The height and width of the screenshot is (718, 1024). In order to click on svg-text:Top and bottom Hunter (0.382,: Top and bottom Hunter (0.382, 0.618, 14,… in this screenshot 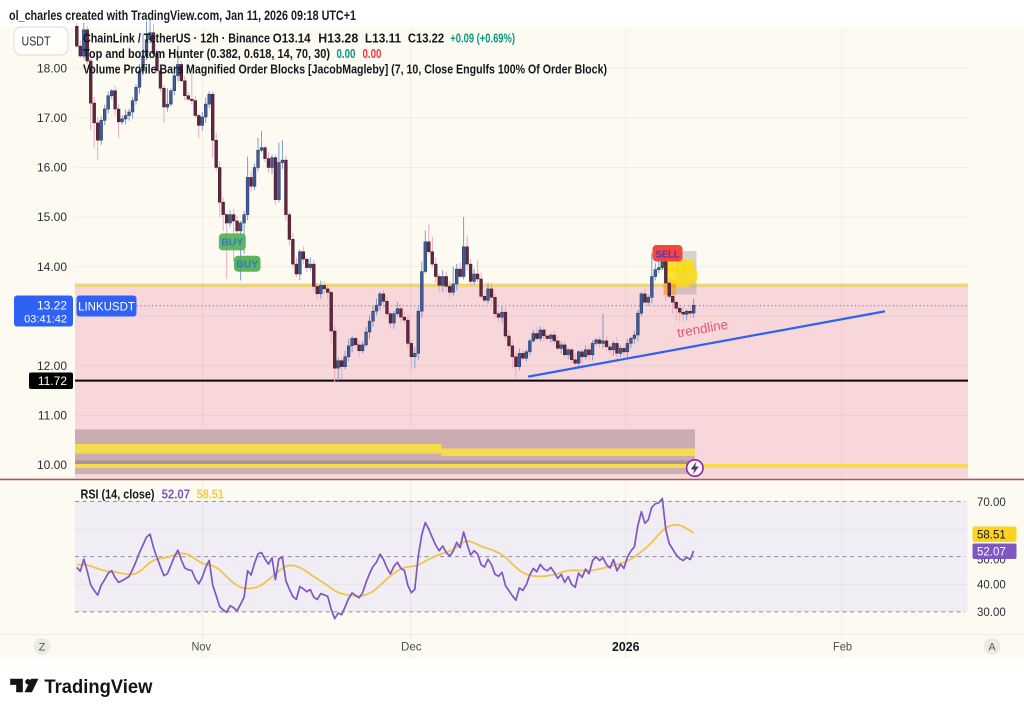, I will do `click(206, 53)`.